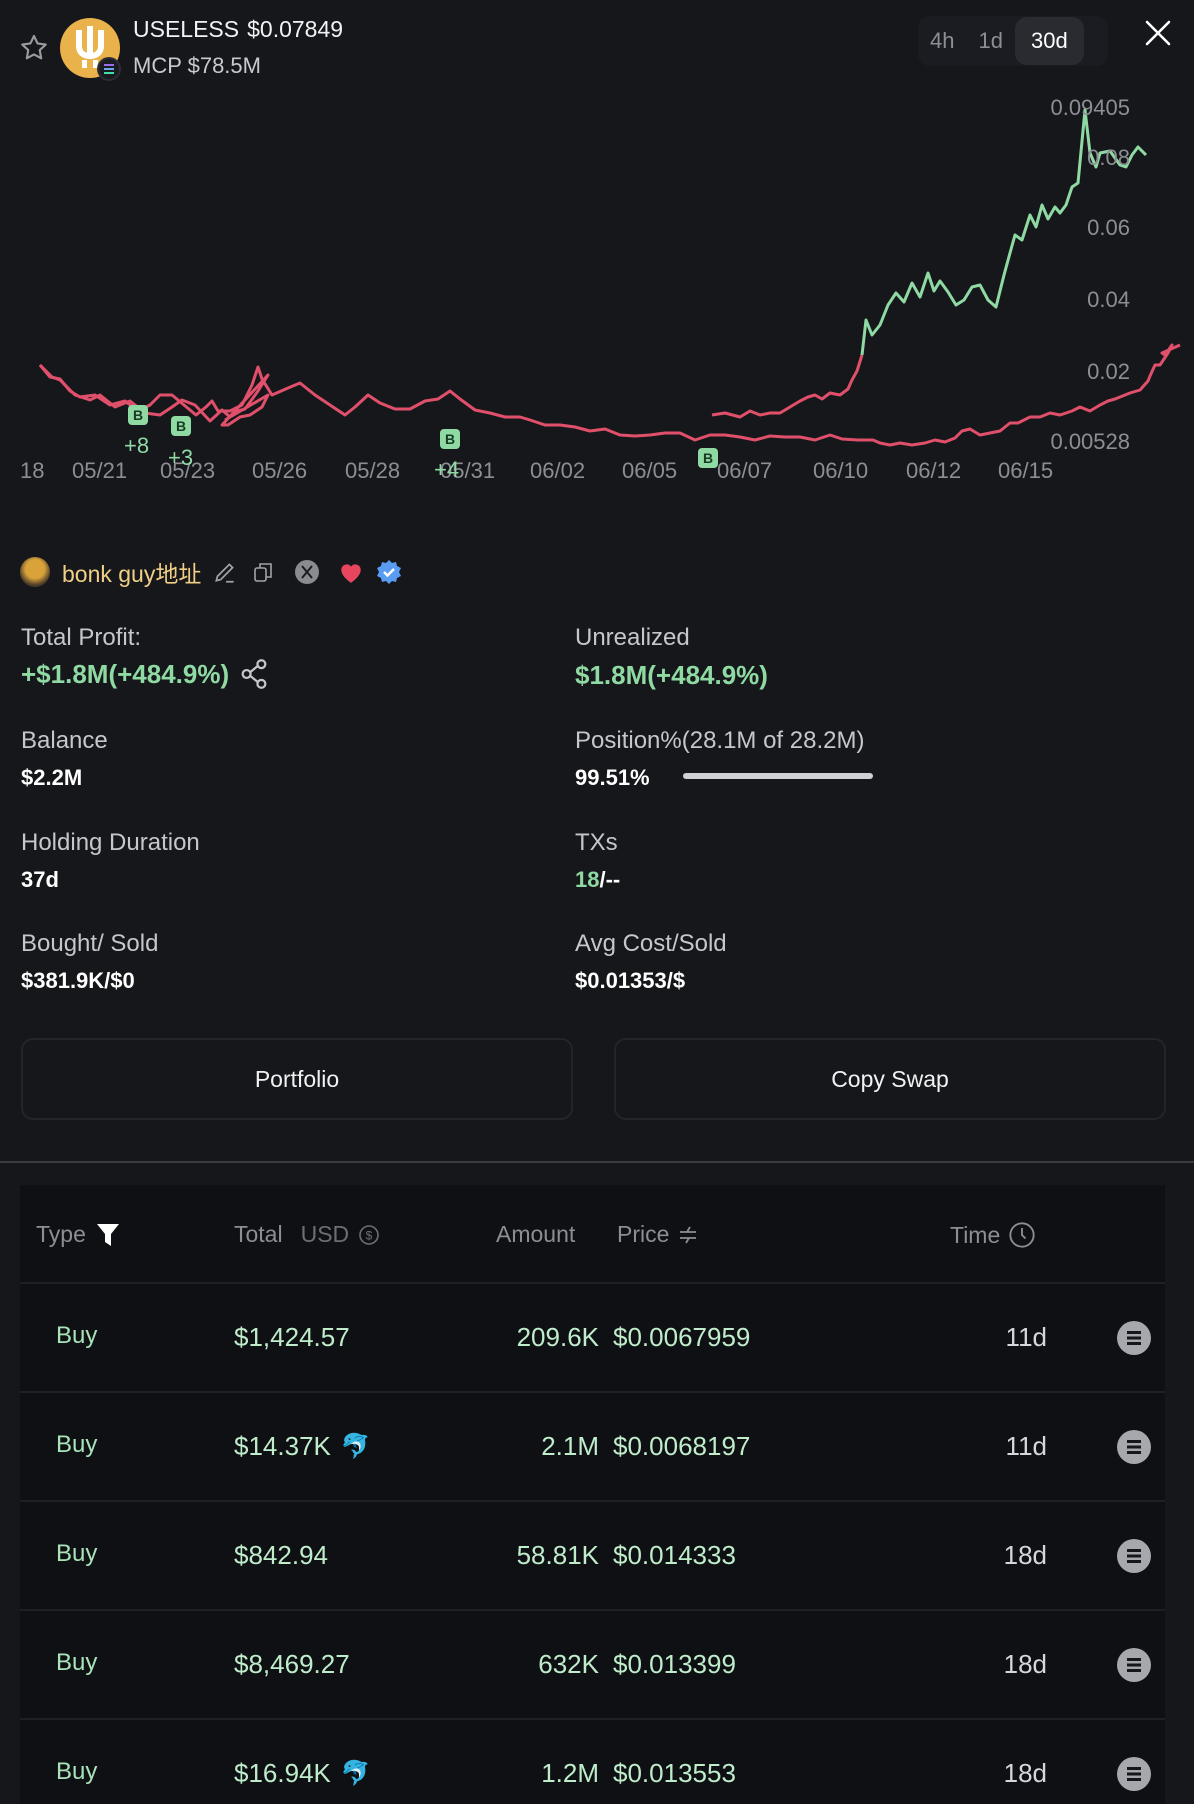 The height and width of the screenshot is (1804, 1194). Describe the element at coordinates (942, 40) in the screenshot. I see `tab-4h: 4h` at that location.